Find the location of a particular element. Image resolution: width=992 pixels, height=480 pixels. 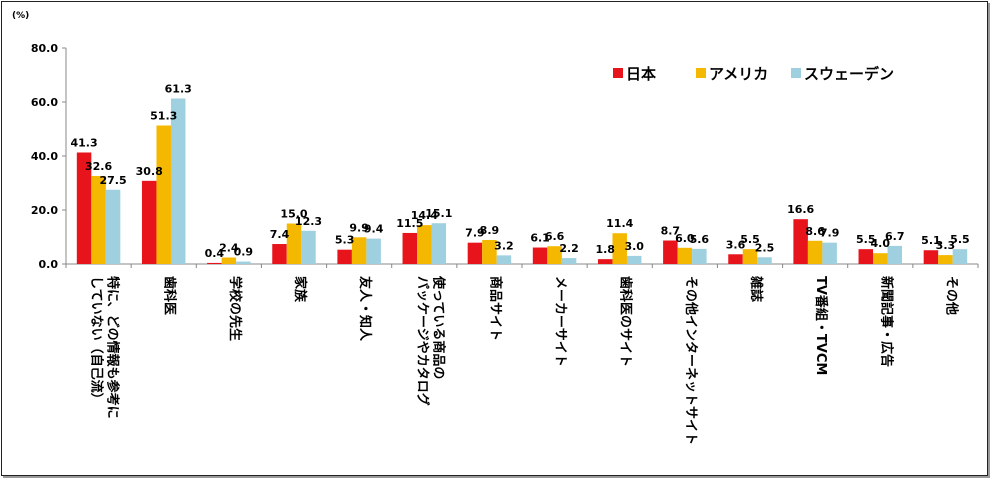

category-label: 新聞記事・広告 is located at coordinates (886, 321).